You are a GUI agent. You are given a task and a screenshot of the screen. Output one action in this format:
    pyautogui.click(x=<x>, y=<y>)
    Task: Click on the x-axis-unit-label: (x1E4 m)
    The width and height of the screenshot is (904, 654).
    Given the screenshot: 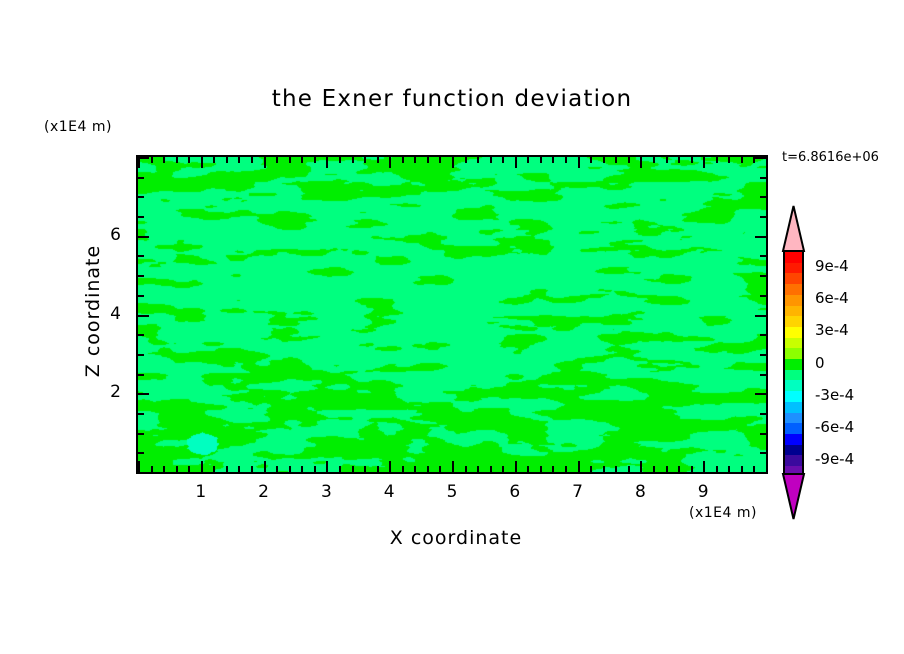 What is the action you would take?
    pyautogui.click(x=723, y=513)
    